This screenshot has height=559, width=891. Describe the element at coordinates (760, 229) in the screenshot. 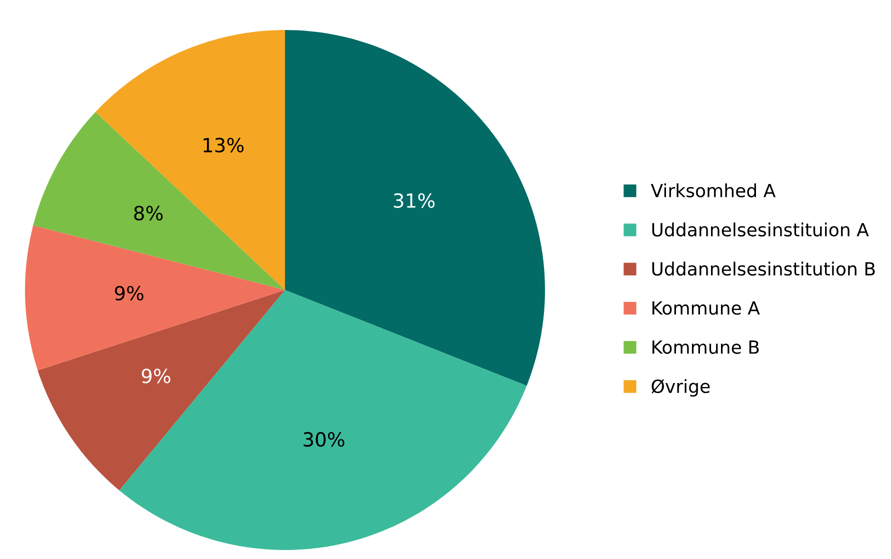

I see `legend-label: Uddannelsesinstituion A` at that location.